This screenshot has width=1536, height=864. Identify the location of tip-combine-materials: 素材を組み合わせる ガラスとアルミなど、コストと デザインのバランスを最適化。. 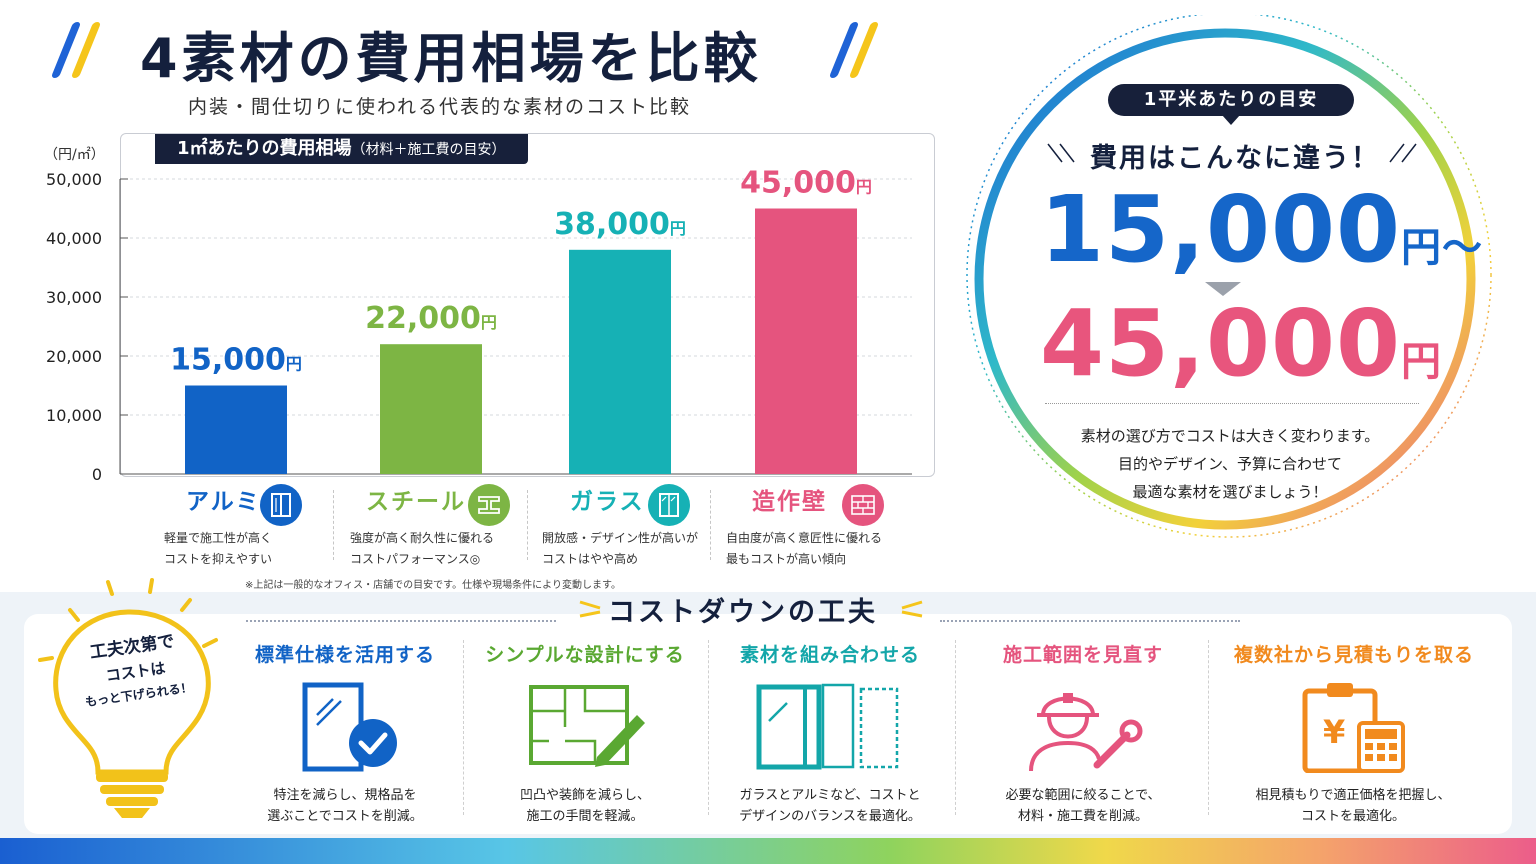
(830, 733).